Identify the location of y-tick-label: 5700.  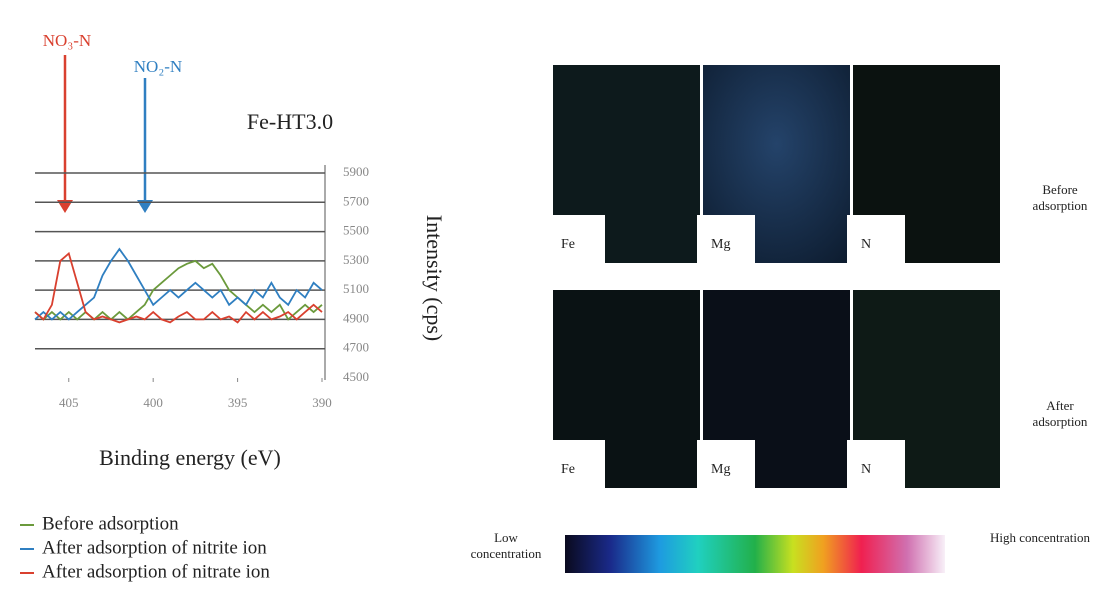
(356, 200).